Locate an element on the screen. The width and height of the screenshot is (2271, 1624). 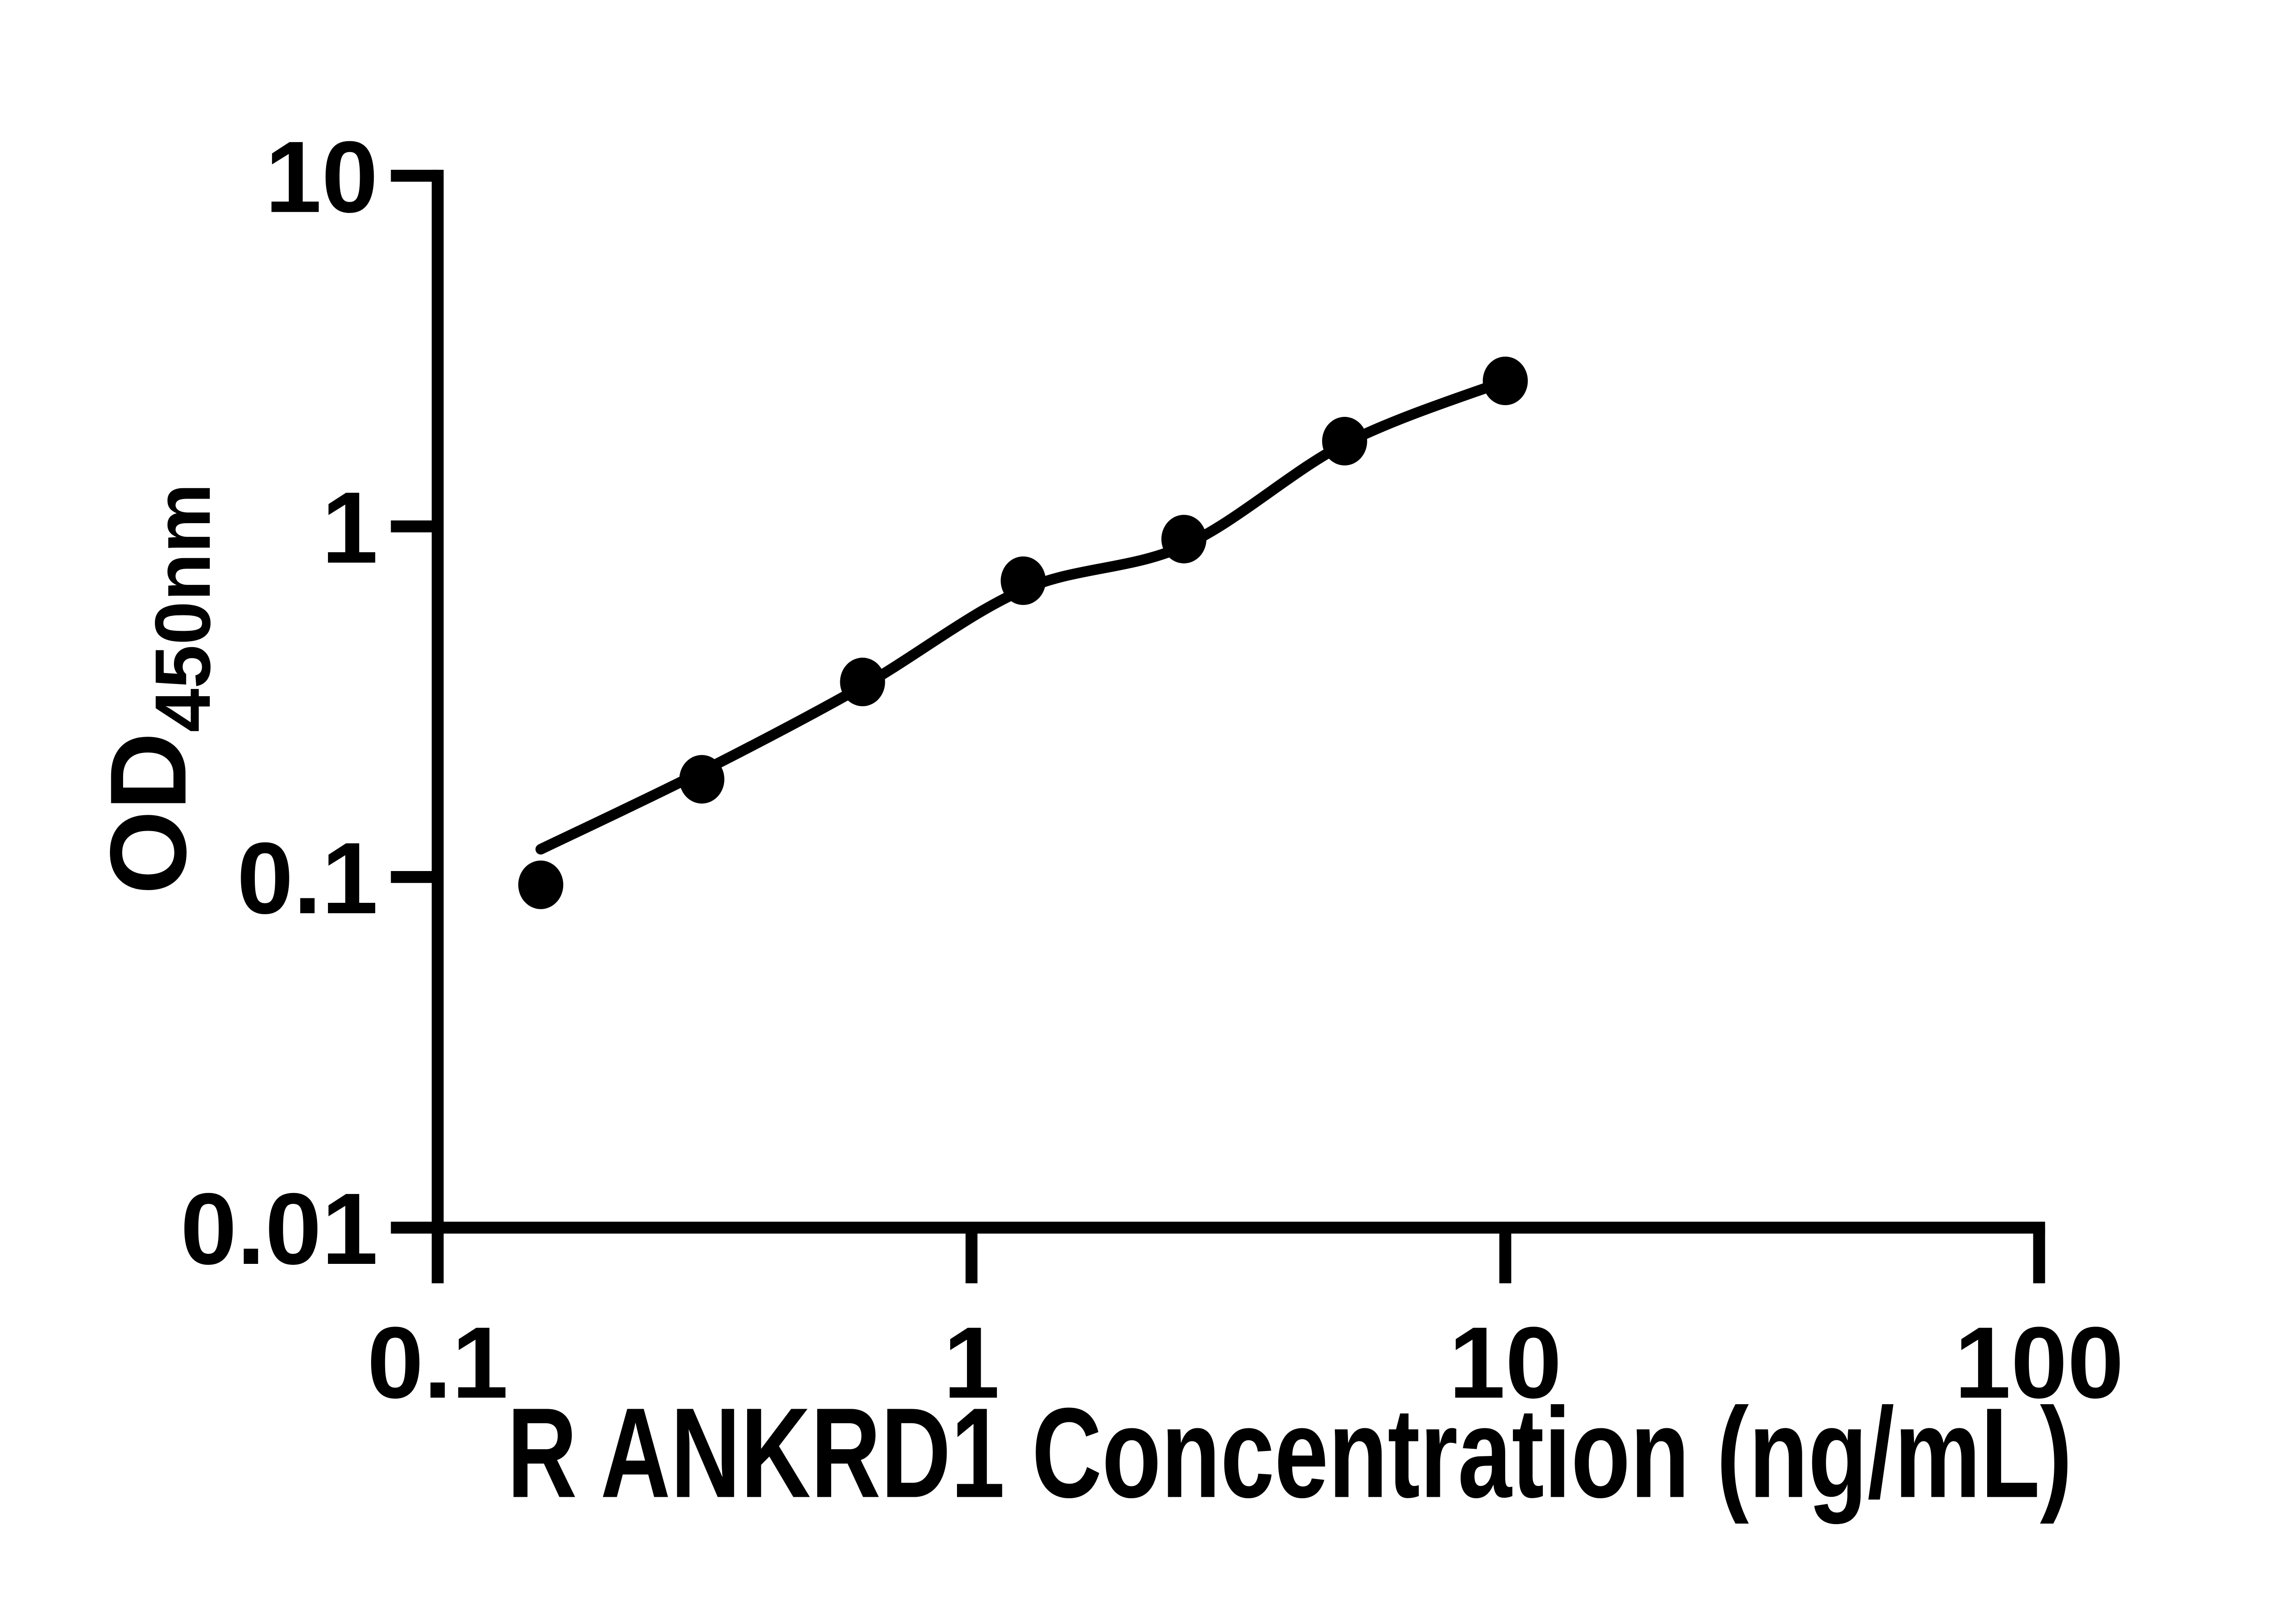
y-tick-label: 10 is located at coordinates (321, 177).